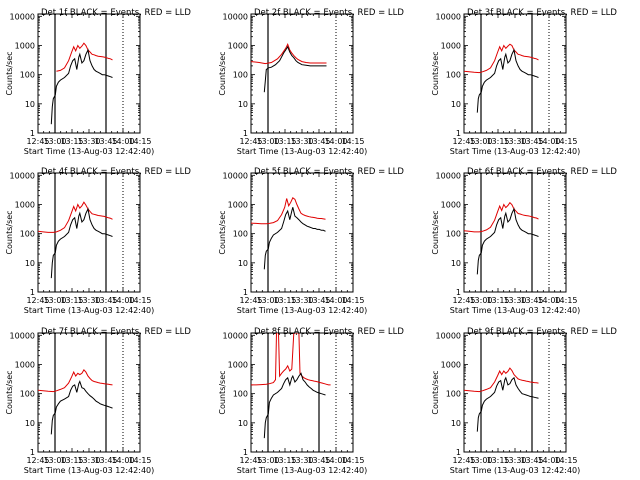 This screenshot has width=640, height=480. What do you see at coordinates (329, 172) in the screenshot?
I see `chart-title: Det 5f BLACK = Events, RED = LLD` at bounding box center [329, 172].